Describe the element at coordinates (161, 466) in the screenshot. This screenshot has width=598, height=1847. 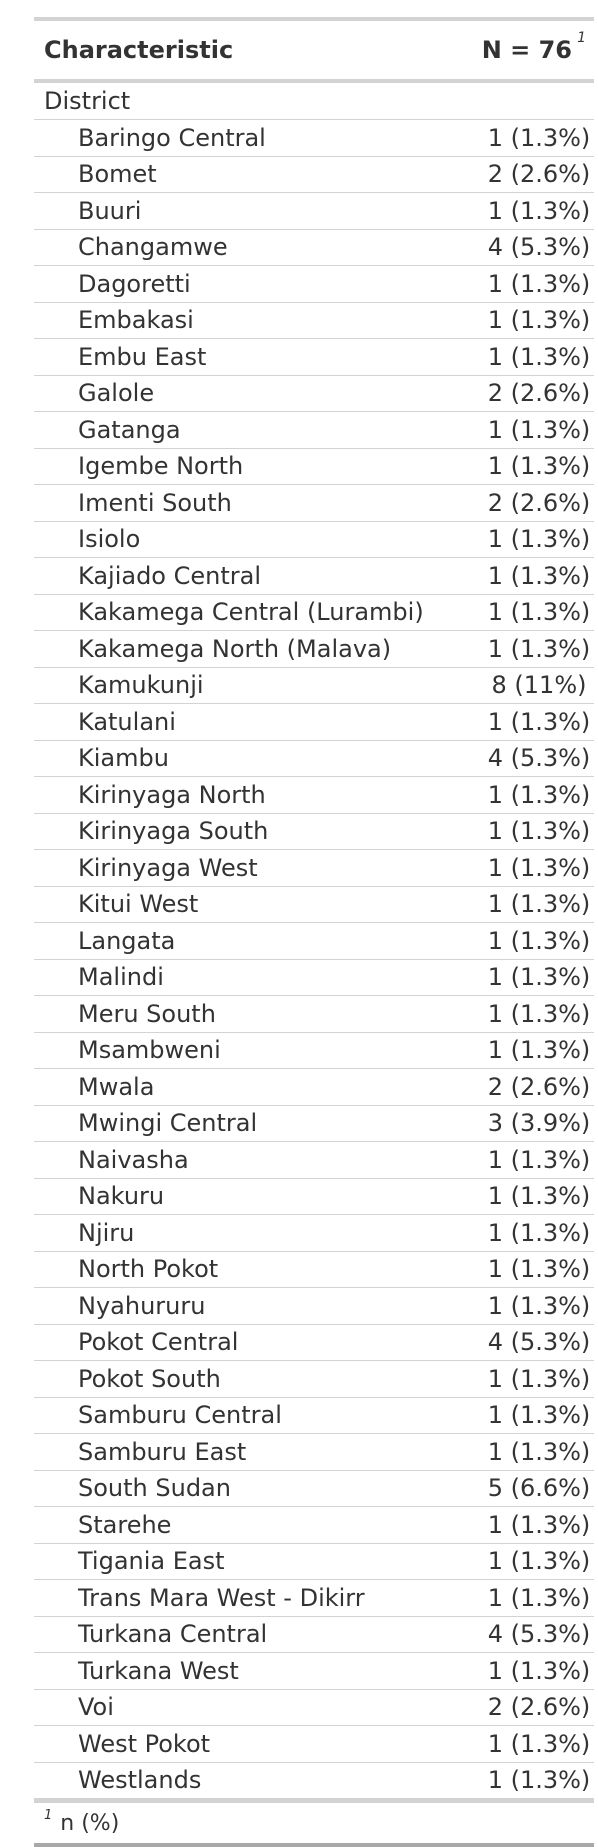
I see `row-label: Igembe North` at that location.